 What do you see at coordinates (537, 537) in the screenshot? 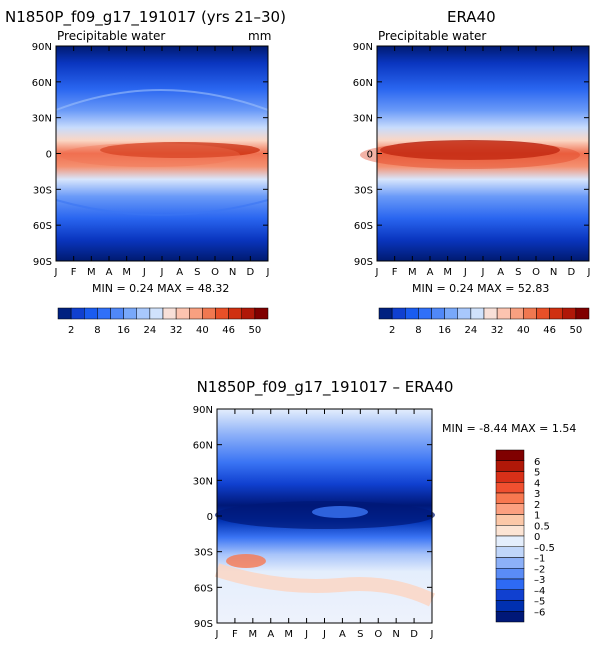
I see `colorbar-label: 0` at bounding box center [537, 537].